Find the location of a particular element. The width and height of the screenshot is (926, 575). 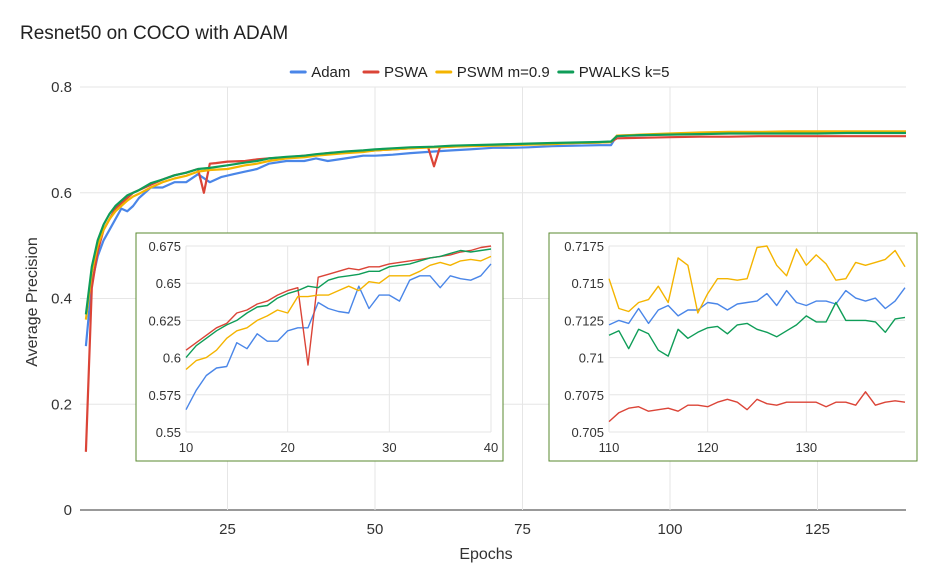

inset-1-x-tick-label: 130 is located at coordinates (806, 447).